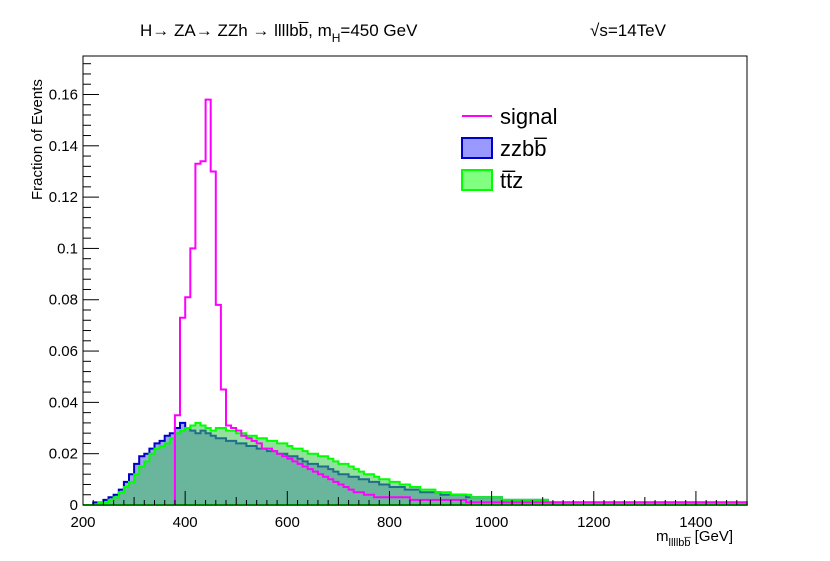 Image resolution: width=830 pixels, height=561 pixels. I want to click on y-tick-label: 0.16, so click(63, 94).